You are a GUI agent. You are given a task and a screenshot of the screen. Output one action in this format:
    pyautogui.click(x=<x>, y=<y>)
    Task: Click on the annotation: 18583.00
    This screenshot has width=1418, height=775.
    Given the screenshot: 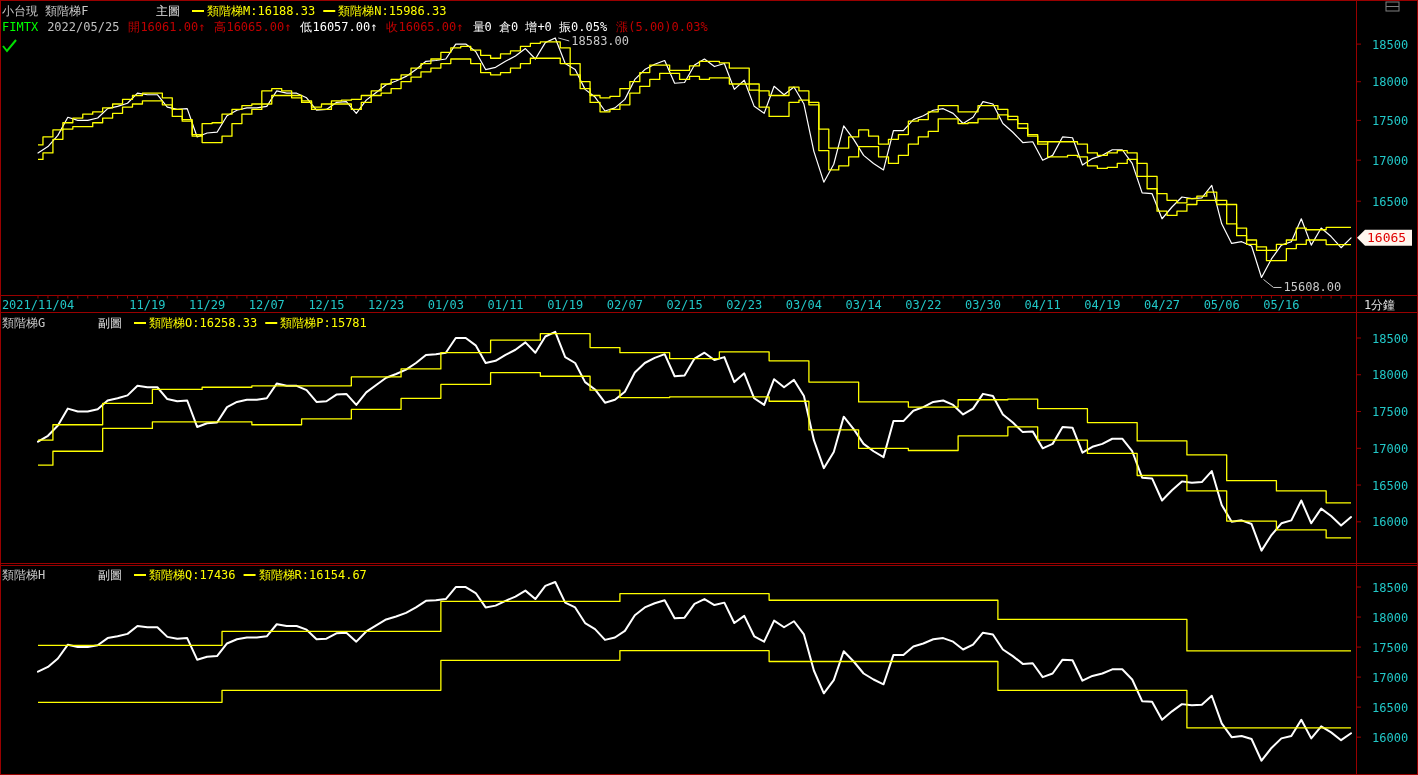 What is the action you would take?
    pyautogui.click(x=600, y=40)
    